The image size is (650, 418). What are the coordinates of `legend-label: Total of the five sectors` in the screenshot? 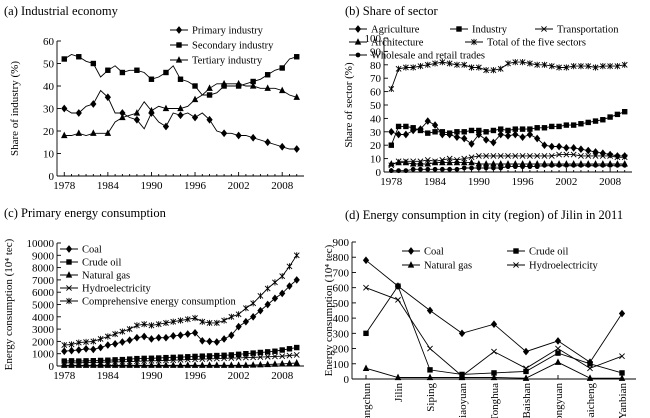 It's located at (536, 43).